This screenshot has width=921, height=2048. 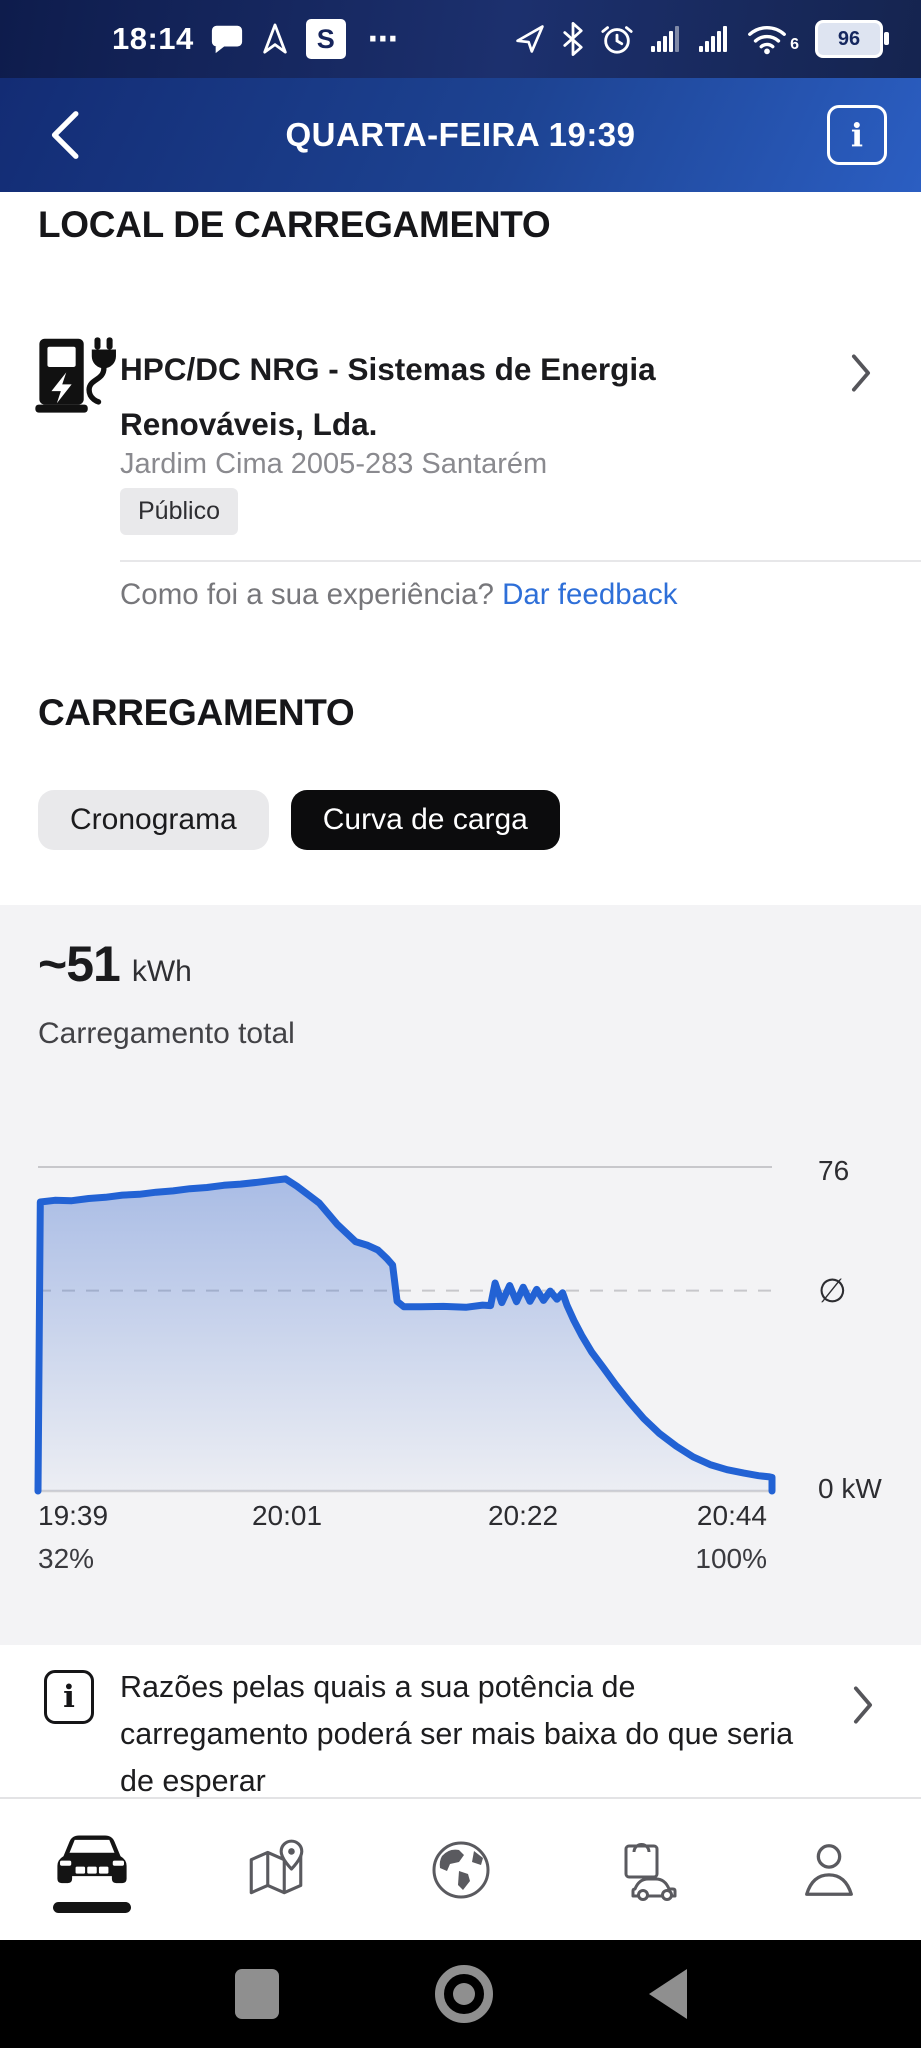 I want to click on session-info-button: i, so click(x=857, y=135).